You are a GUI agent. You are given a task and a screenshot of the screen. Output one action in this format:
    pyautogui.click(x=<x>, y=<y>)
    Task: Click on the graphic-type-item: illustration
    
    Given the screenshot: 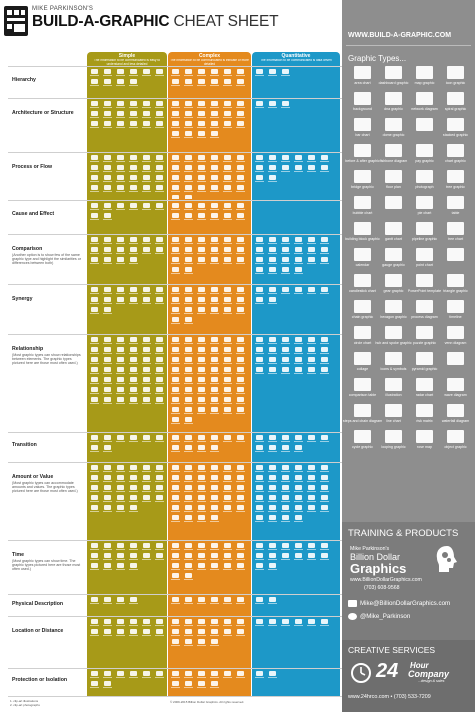 What is the action you would take?
    pyautogui.click(x=393, y=391)
    